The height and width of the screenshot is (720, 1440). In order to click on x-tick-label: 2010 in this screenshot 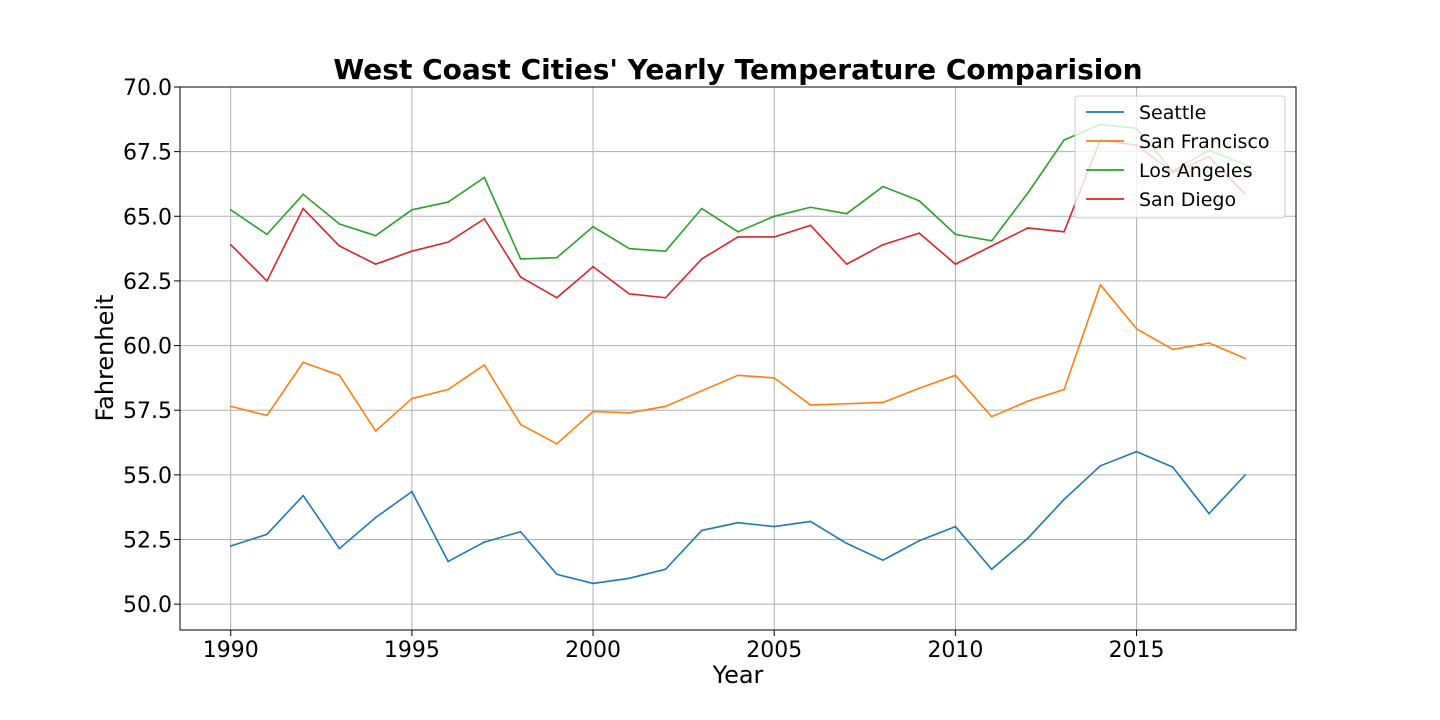, I will do `click(955, 650)`.